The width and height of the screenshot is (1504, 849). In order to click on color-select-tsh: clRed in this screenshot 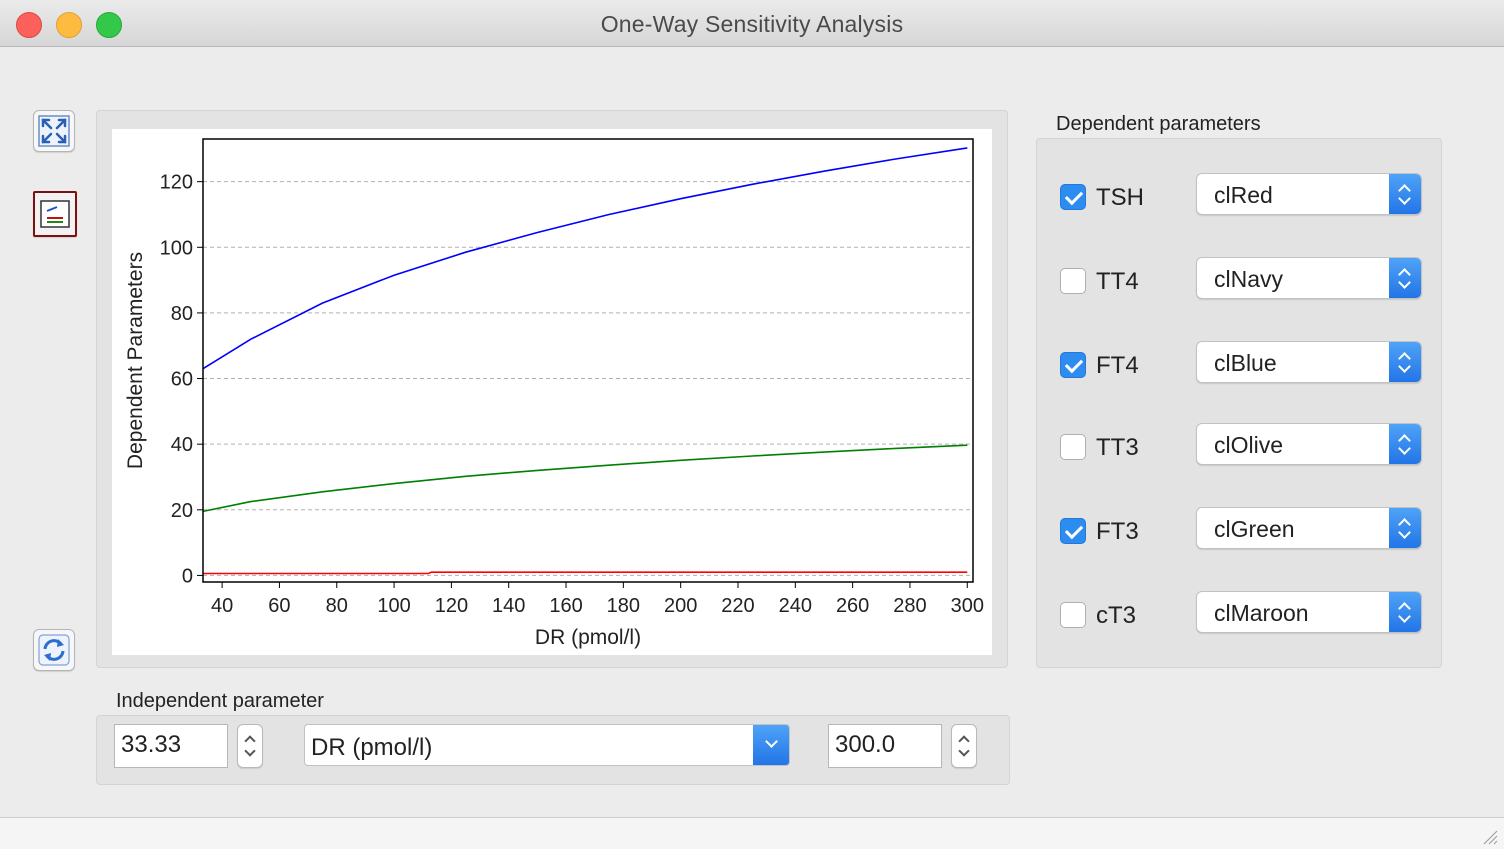, I will do `click(1309, 194)`.